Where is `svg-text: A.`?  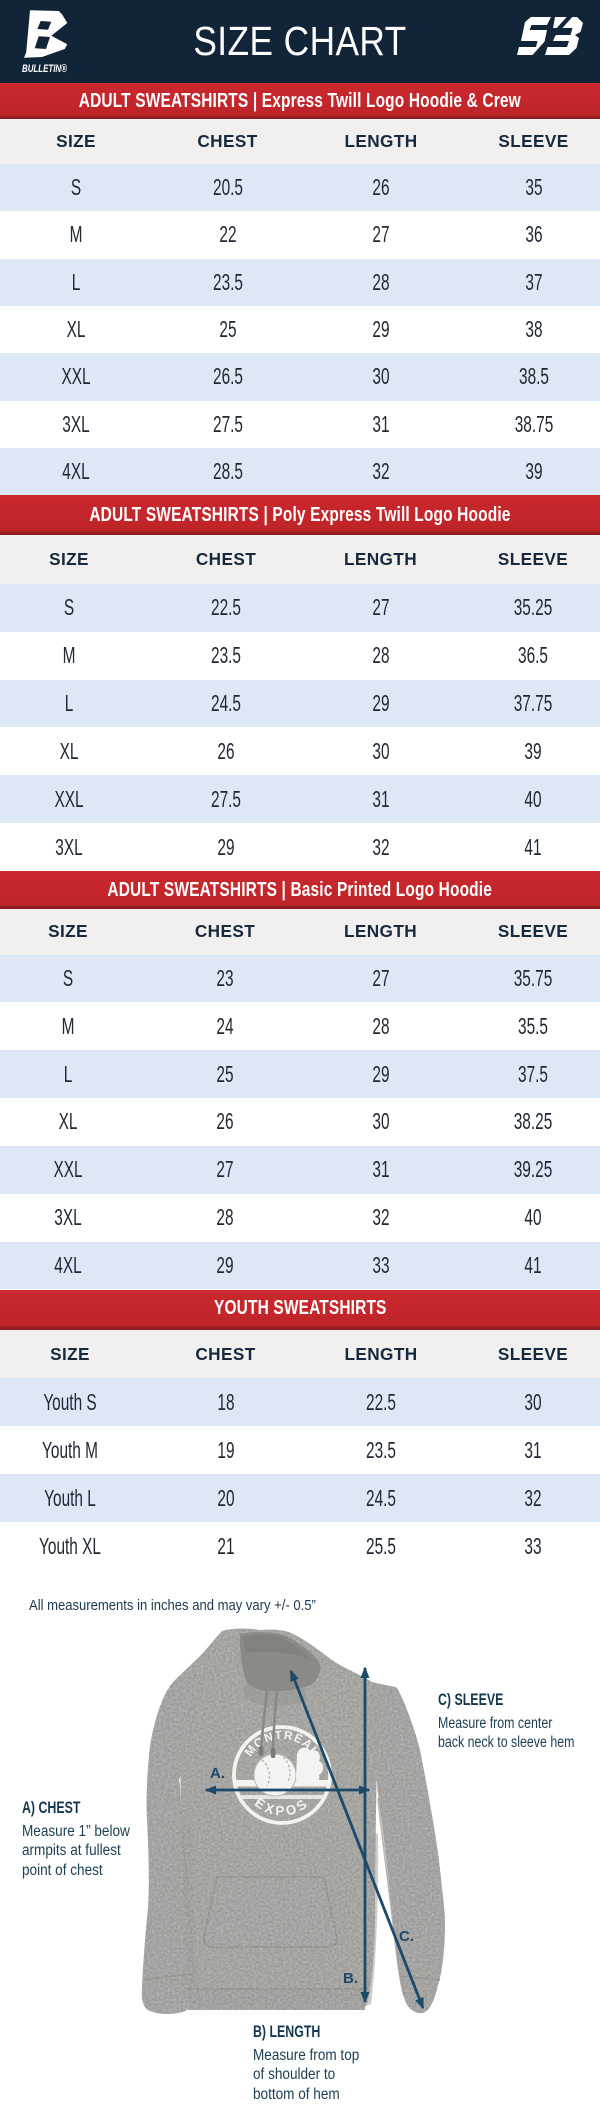 svg-text: A. is located at coordinates (217, 1773).